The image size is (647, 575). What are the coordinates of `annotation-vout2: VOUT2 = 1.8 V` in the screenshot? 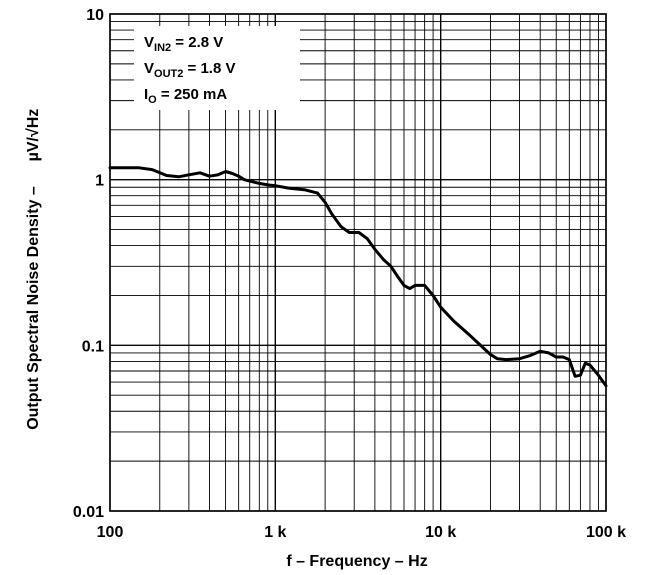 It's located at (189, 70).